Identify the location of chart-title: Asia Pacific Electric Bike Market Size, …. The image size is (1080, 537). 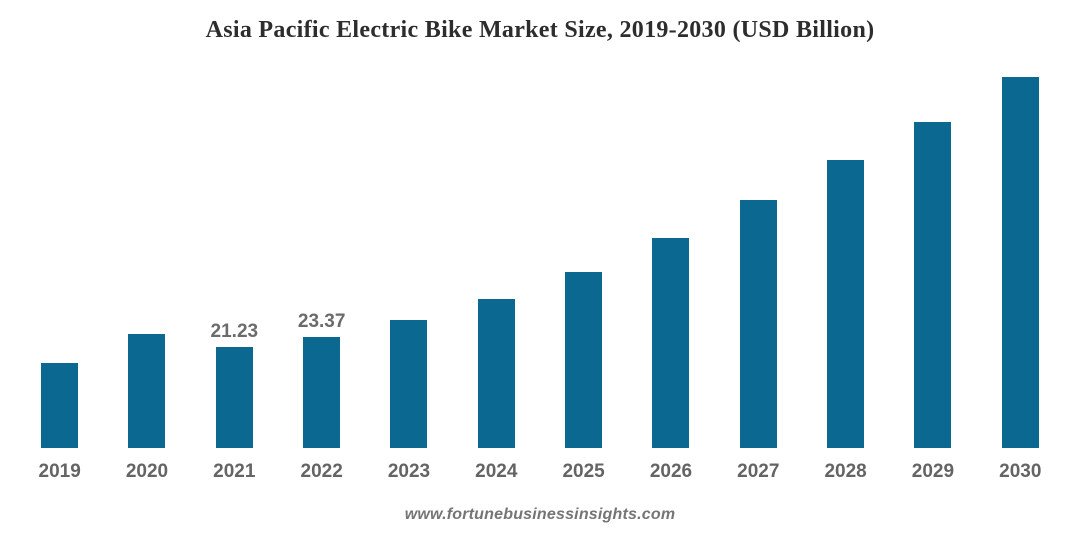
(540, 30).